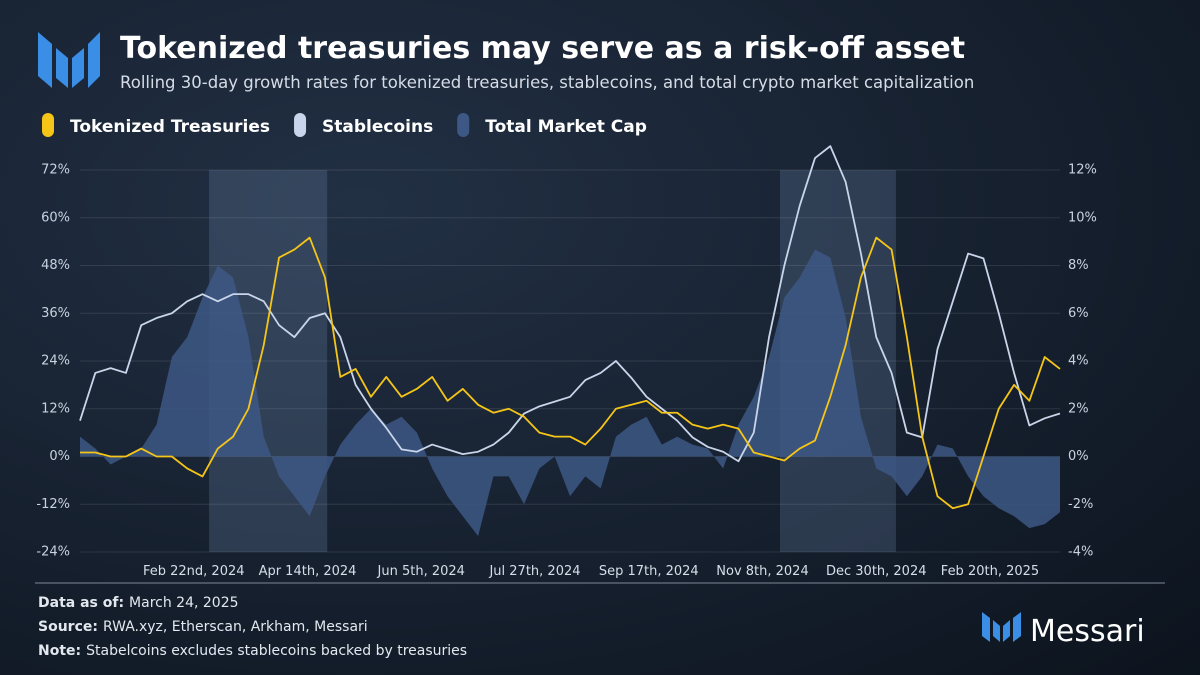 The height and width of the screenshot is (675, 1200). I want to click on y2-tick-label: 0%, so click(1078, 456).